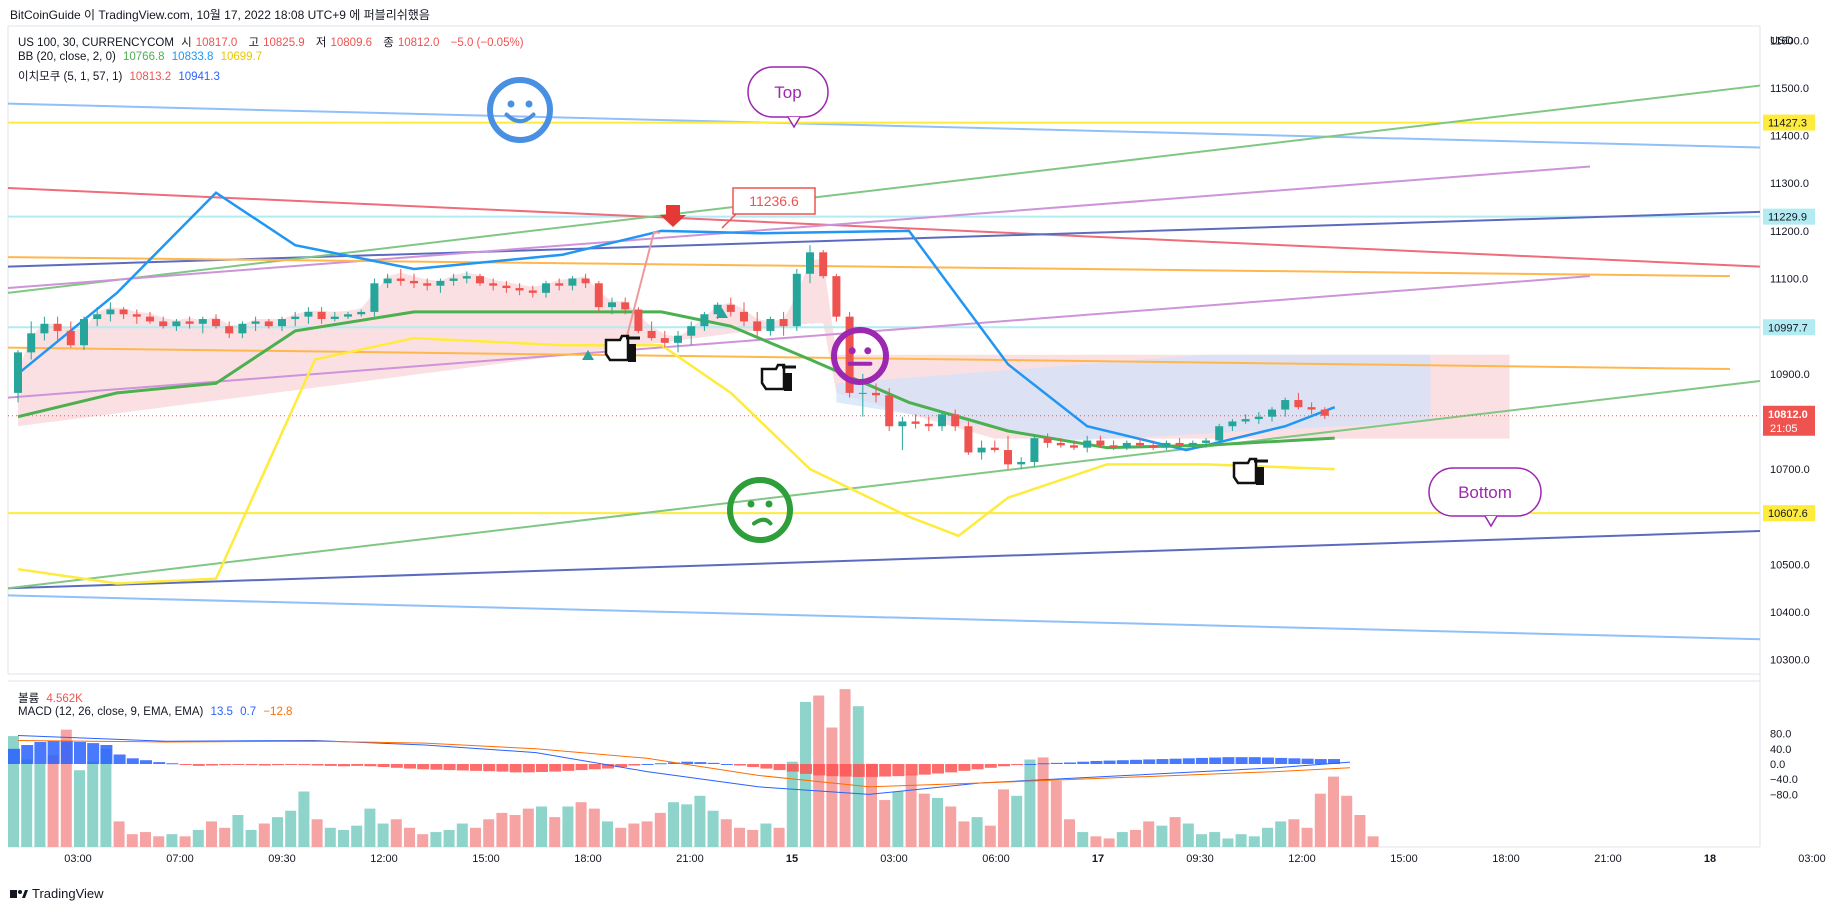 The width and height of the screenshot is (1834, 907). Describe the element at coordinates (209, 43) in the screenshot. I see `ohlc-open: 시 10817.0` at that location.